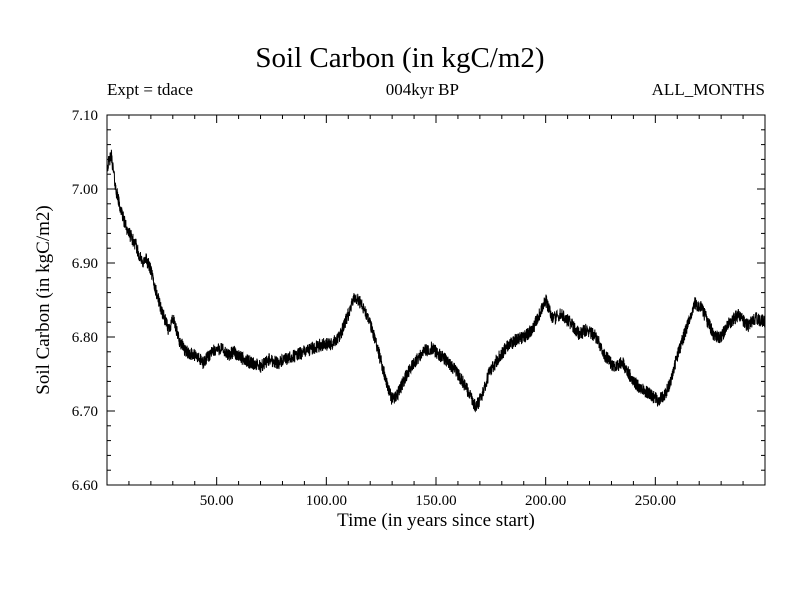 Image resolution: width=800 pixels, height=600 pixels. Describe the element at coordinates (43, 300) in the screenshot. I see `y-axis-title: Soil Carbon (in kgC/m2)` at that location.